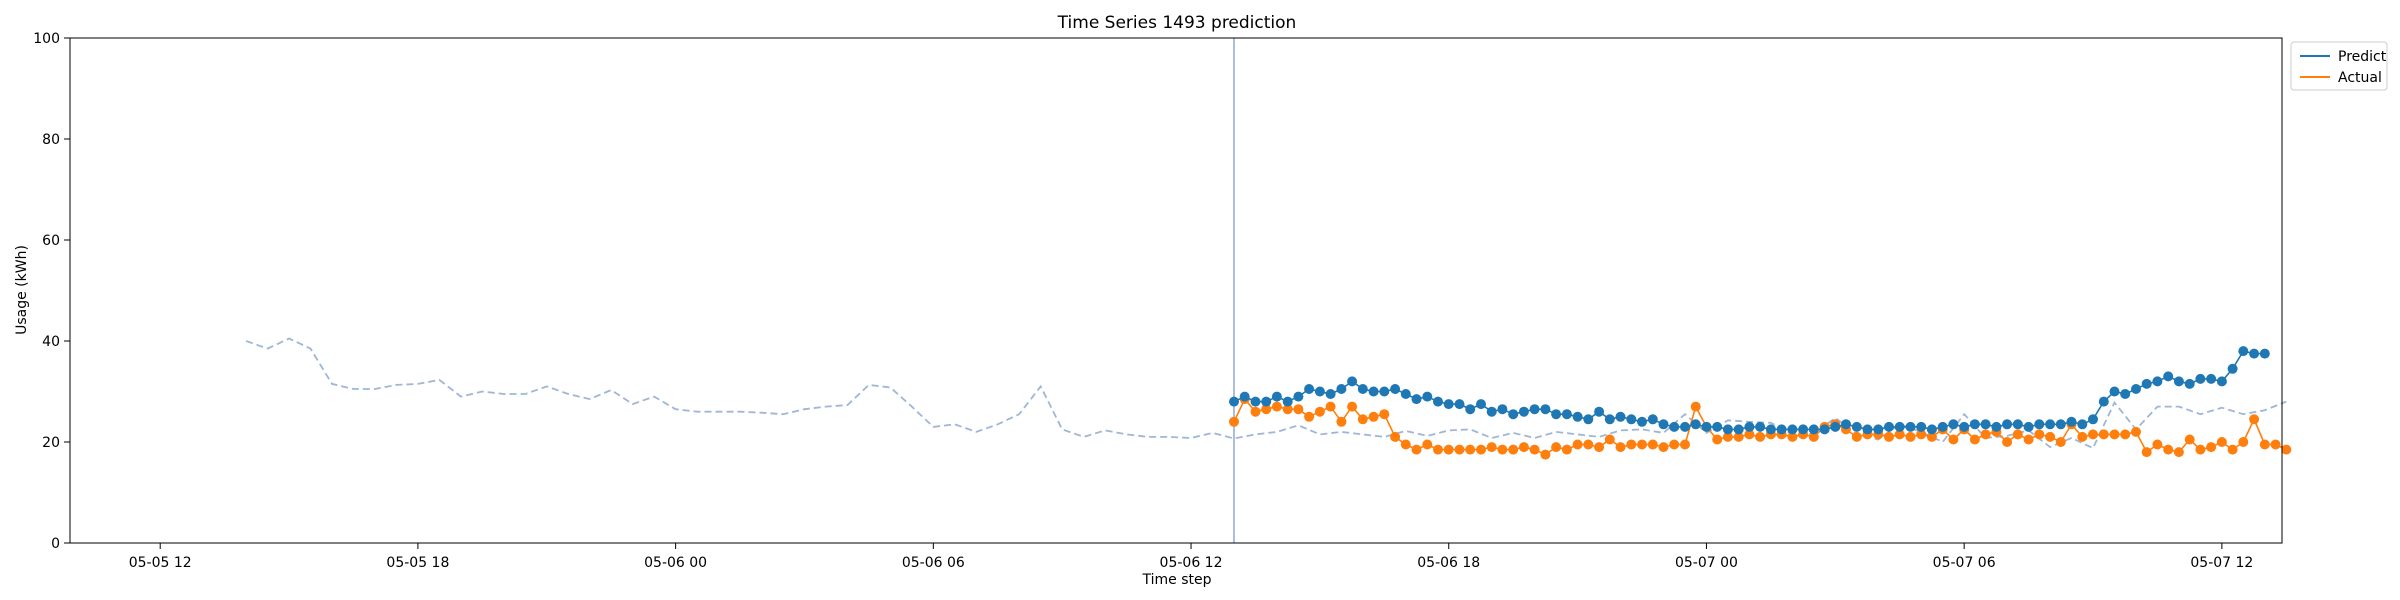  Describe the element at coordinates (46, 39) in the screenshot. I see `y-tick-label: 100` at that location.